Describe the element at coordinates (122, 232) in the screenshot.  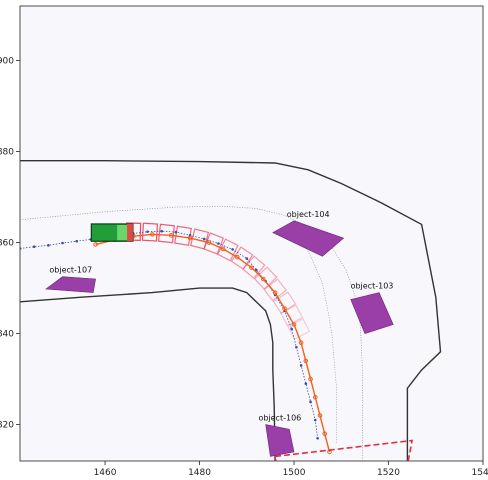
I see `ego-vehicle-front` at that location.